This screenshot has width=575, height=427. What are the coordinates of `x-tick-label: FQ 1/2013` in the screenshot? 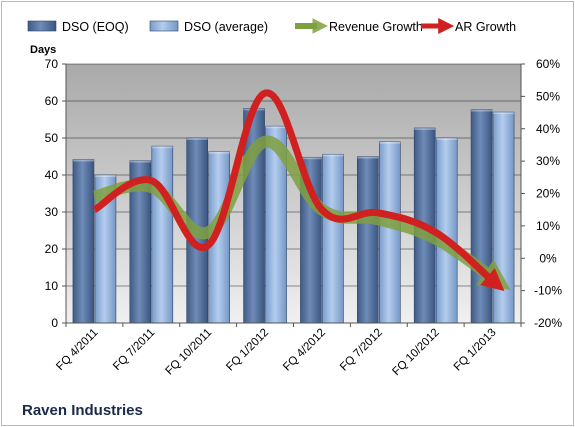 It's located at (475, 350).